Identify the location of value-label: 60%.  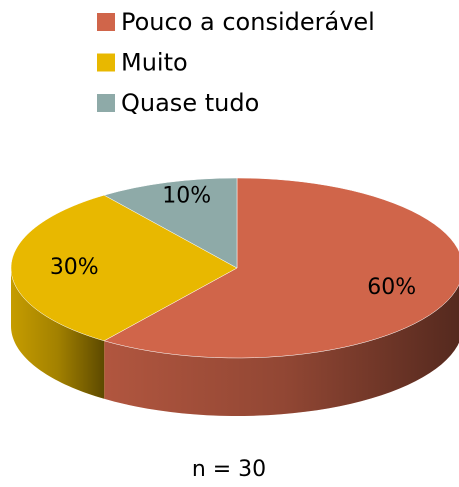
(391, 287).